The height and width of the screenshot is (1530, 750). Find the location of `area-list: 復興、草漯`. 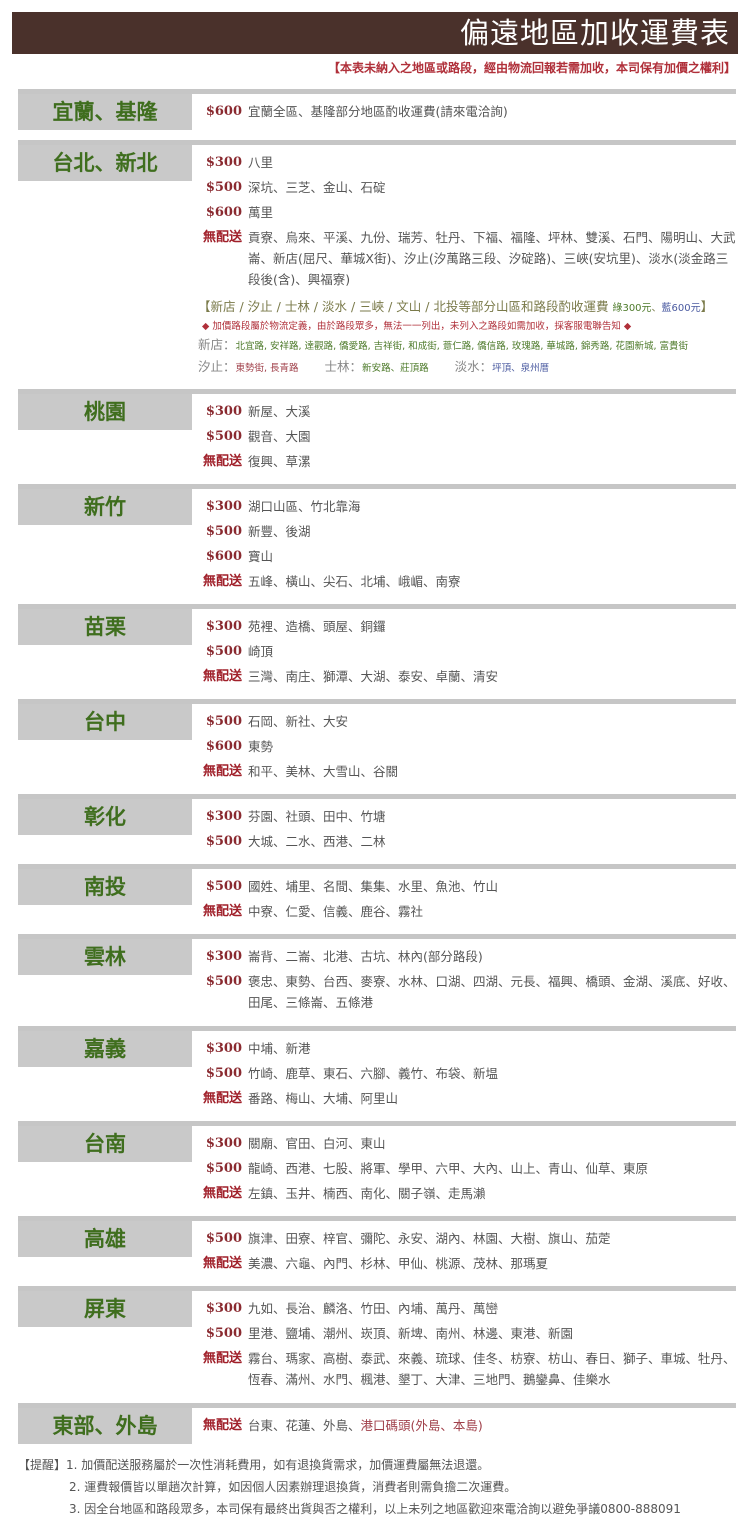

area-list: 復興、草漯 is located at coordinates (492, 461).